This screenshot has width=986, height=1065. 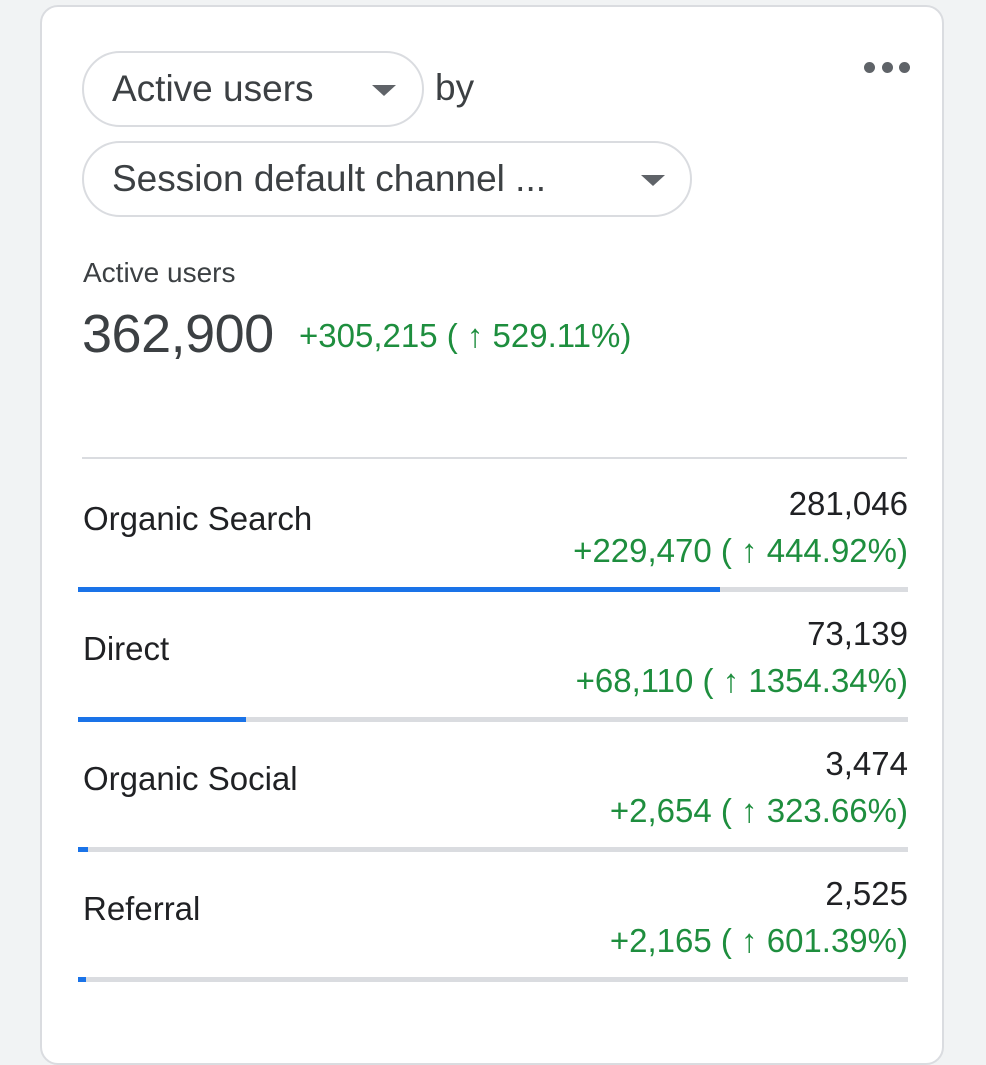 I want to click on channel-value: 281,046, so click(x=848, y=503).